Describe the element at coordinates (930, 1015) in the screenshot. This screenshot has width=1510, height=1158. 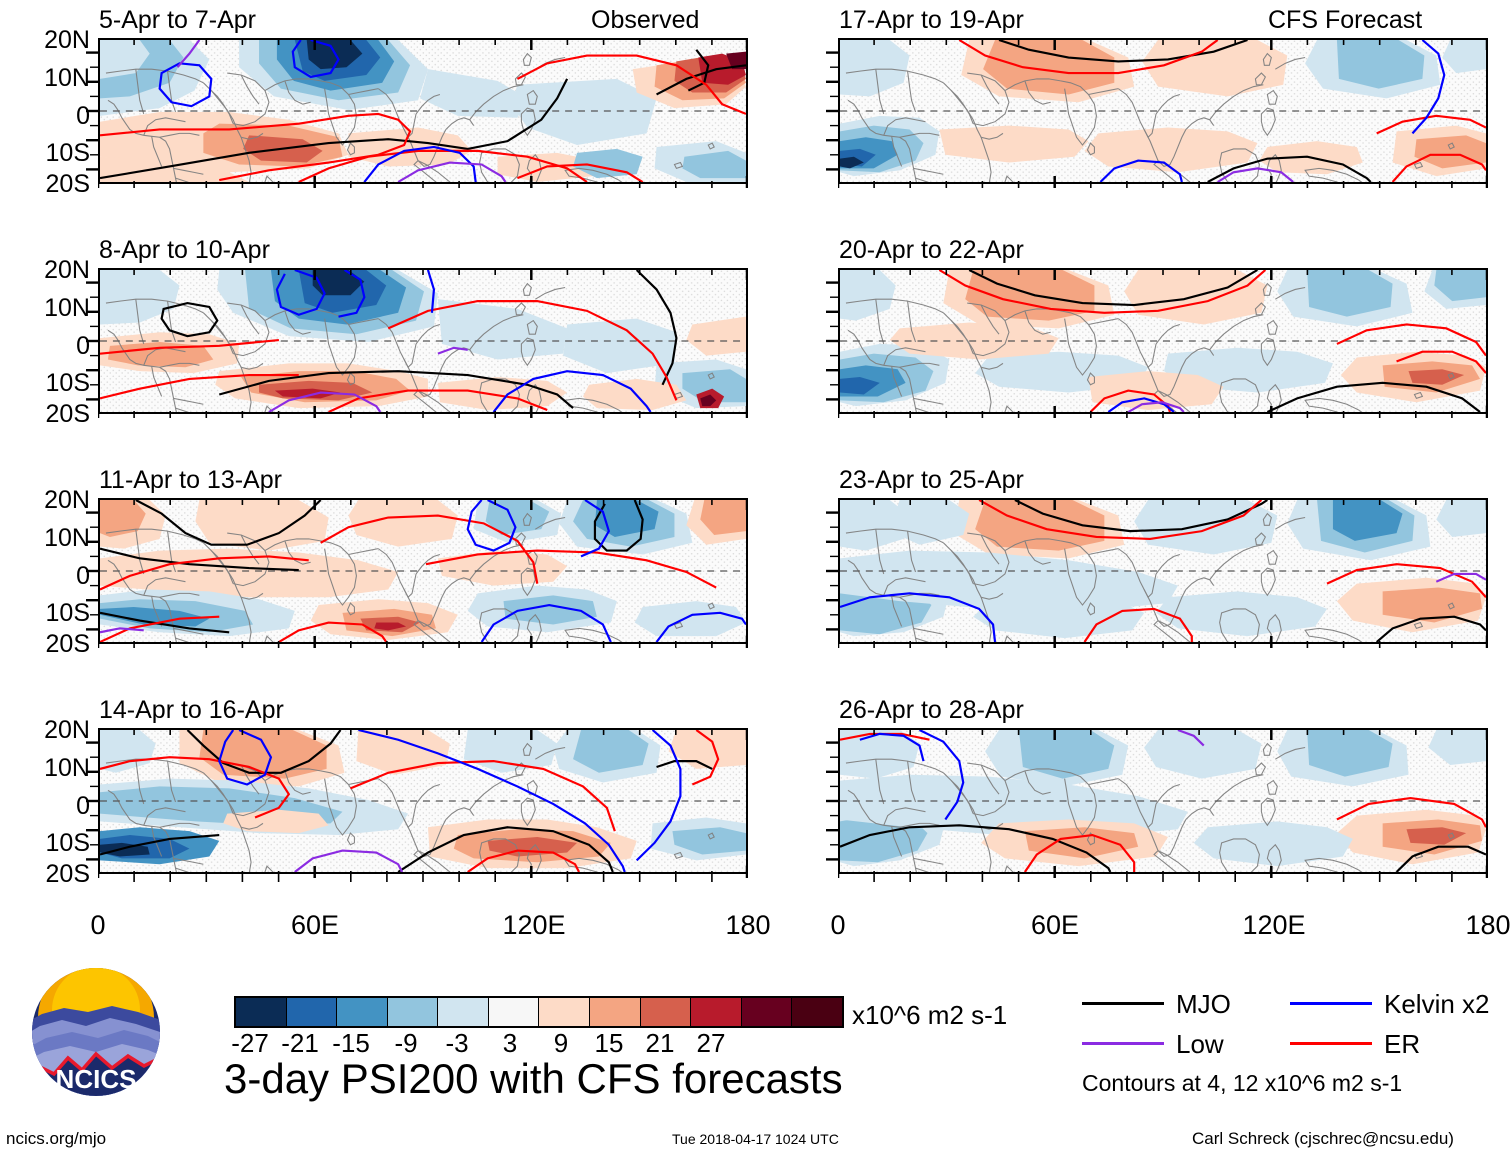
I see `colorbar-units-label: x10^6 m2 s-1` at that location.